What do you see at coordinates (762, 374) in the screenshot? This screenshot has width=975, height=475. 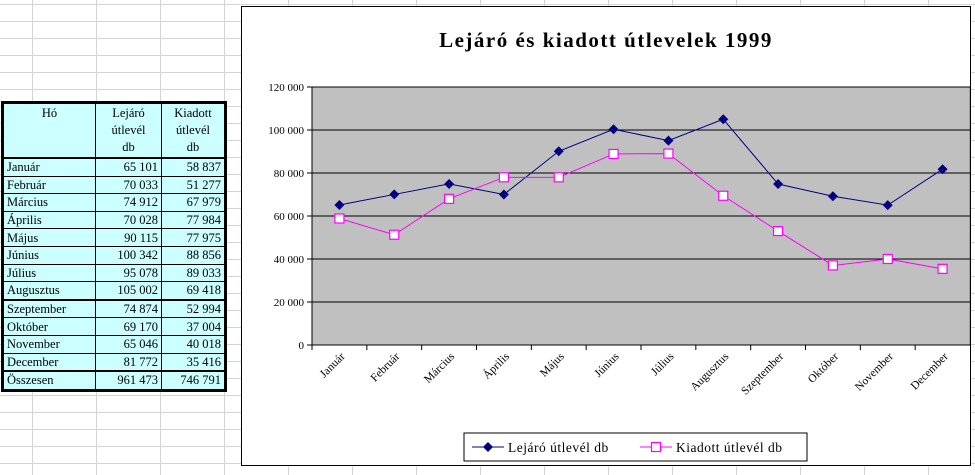 I see `x-tick-label: Szeptember` at bounding box center [762, 374].